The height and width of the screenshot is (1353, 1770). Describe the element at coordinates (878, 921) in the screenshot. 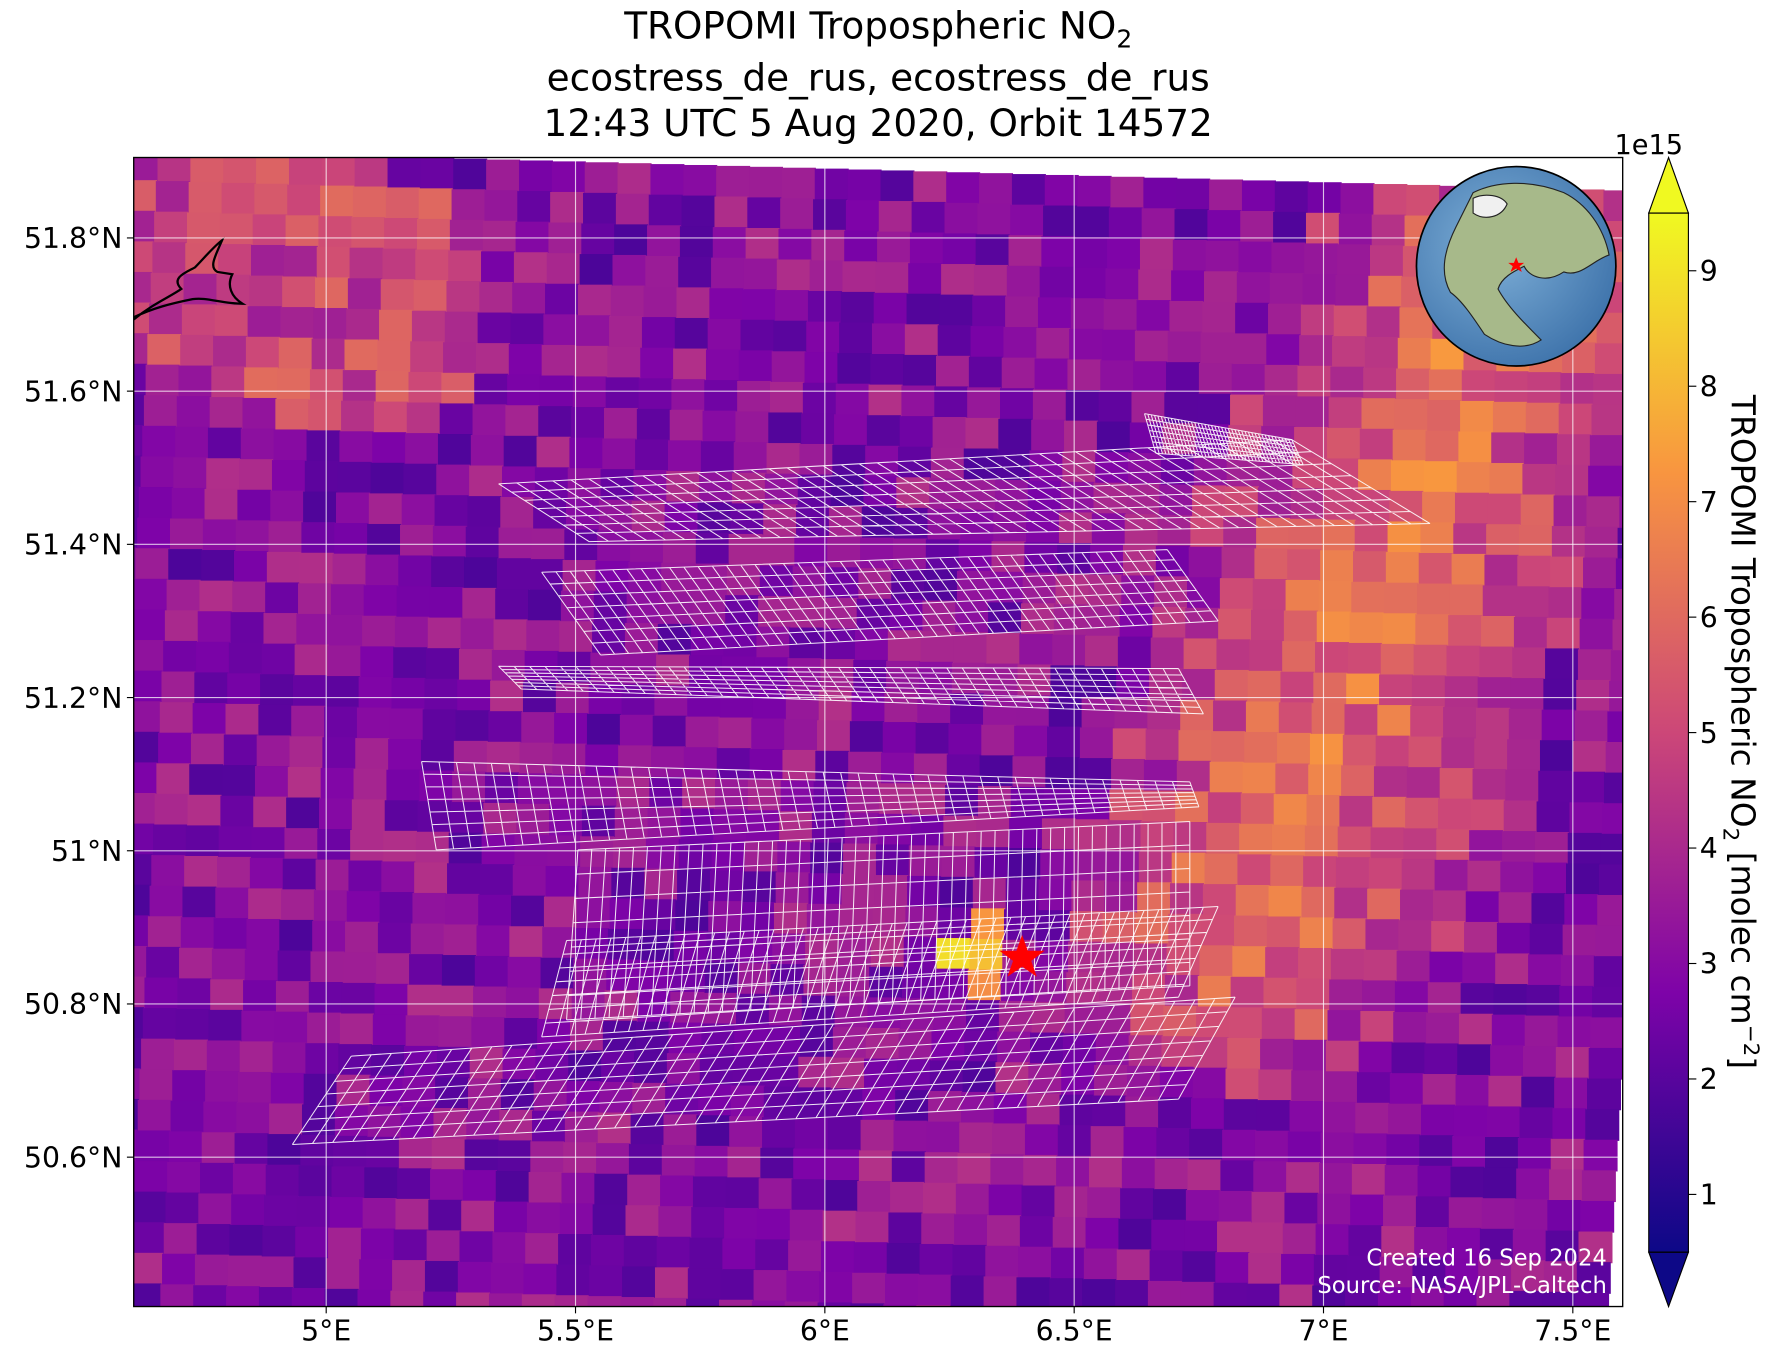

I see `swath-grid` at that location.